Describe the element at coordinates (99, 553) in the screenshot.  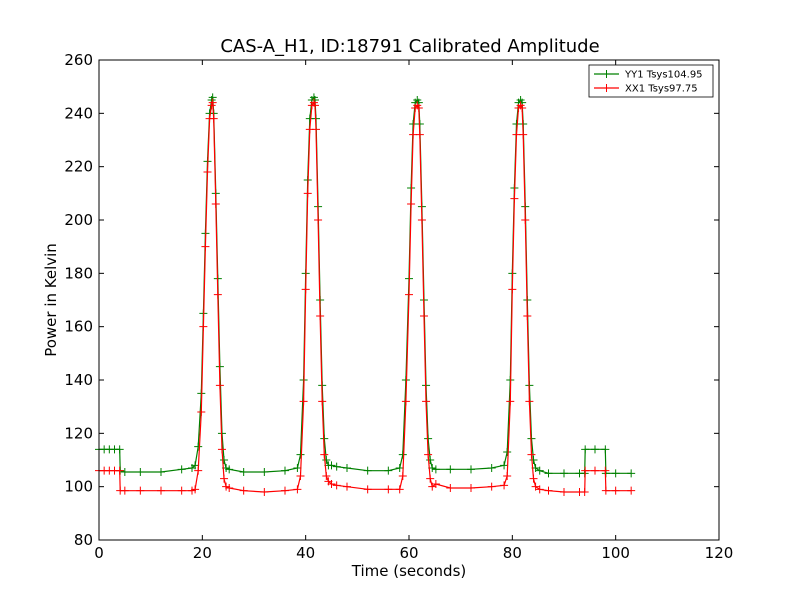
I see `x-tick-label: 0` at that location.